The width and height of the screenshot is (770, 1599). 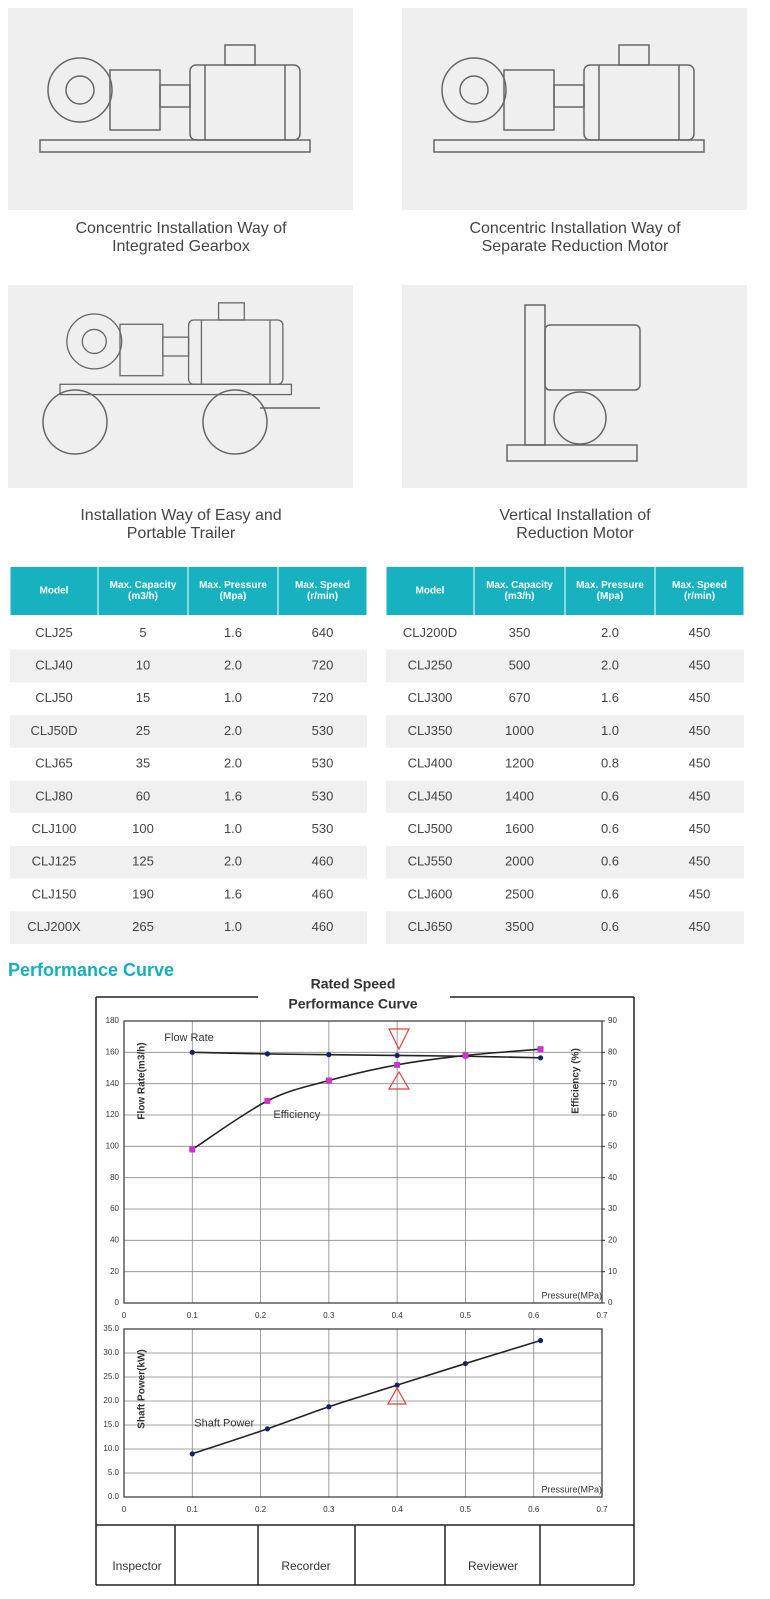 What do you see at coordinates (323, 828) in the screenshot?
I see `table-cell: 530` at bounding box center [323, 828].